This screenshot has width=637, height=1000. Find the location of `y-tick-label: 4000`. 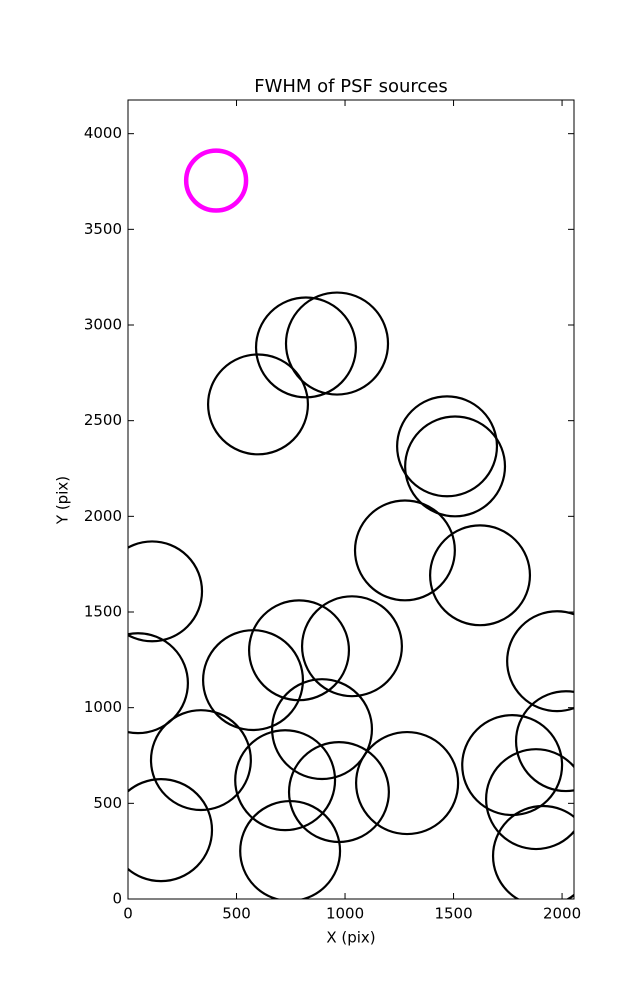

y-tick-label: 4000 is located at coordinates (103, 133).